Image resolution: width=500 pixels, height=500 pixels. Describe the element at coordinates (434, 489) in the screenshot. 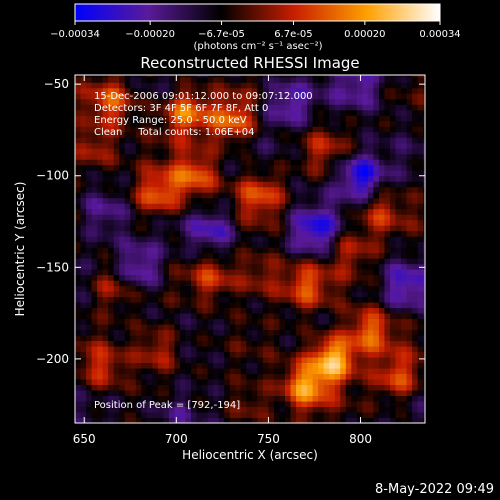

I see `footer-timestamp: 8-May-2022 09:49` at that location.